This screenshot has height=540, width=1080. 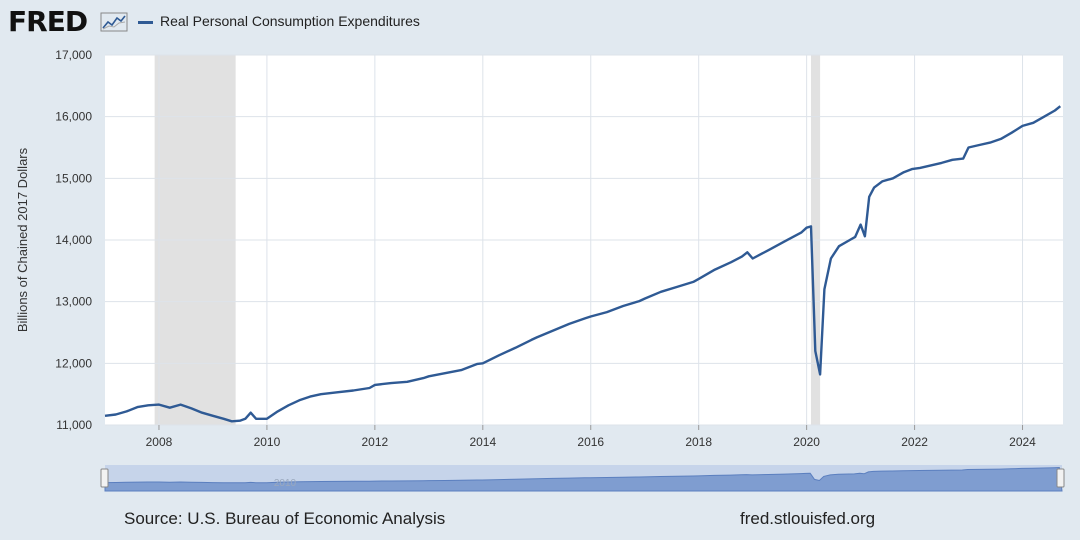 What do you see at coordinates (48, 21) in the screenshot?
I see `fred-logo: FRED` at bounding box center [48, 21].